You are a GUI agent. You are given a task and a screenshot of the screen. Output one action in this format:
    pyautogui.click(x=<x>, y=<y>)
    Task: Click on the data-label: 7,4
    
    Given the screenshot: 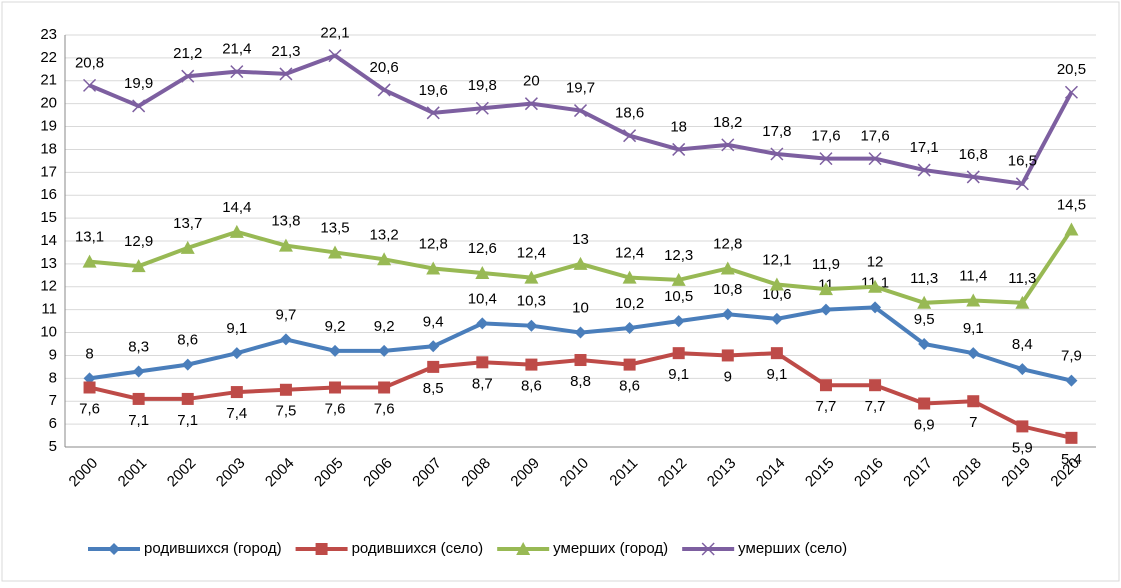 What is the action you would take?
    pyautogui.click(x=236, y=413)
    